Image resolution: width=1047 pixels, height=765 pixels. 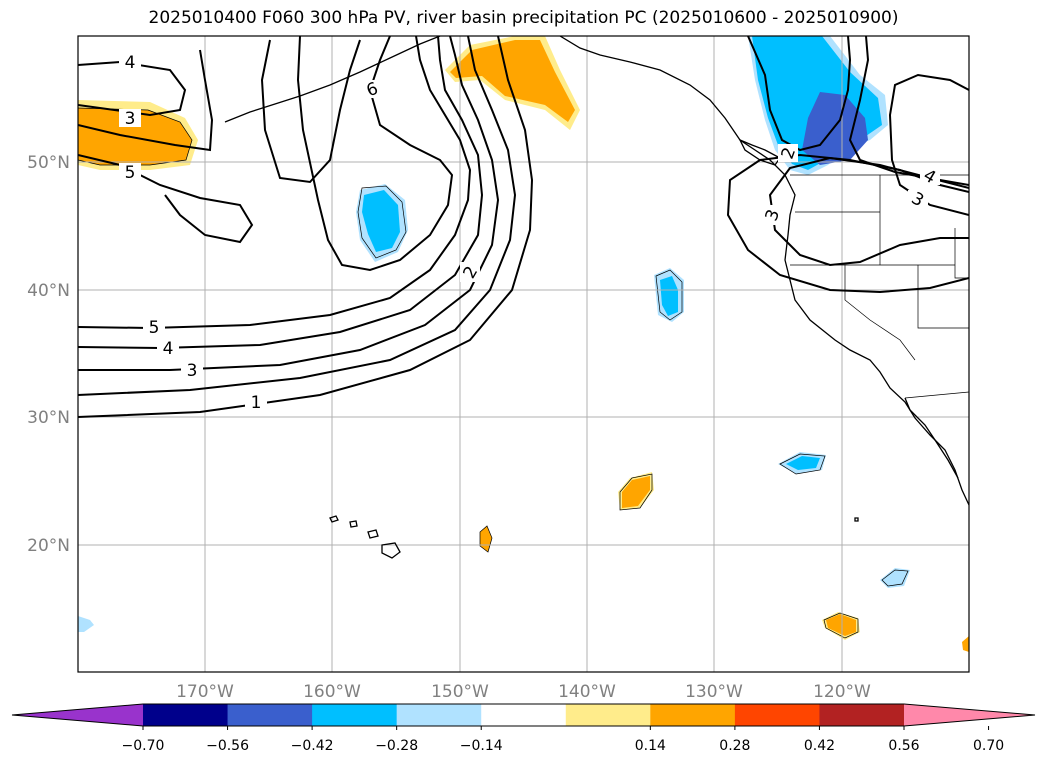 What do you see at coordinates (523, 692) in the screenshot?
I see `longitude-labels: 170°W 160°W 150°W 140°W 130°W 120°W` at bounding box center [523, 692].